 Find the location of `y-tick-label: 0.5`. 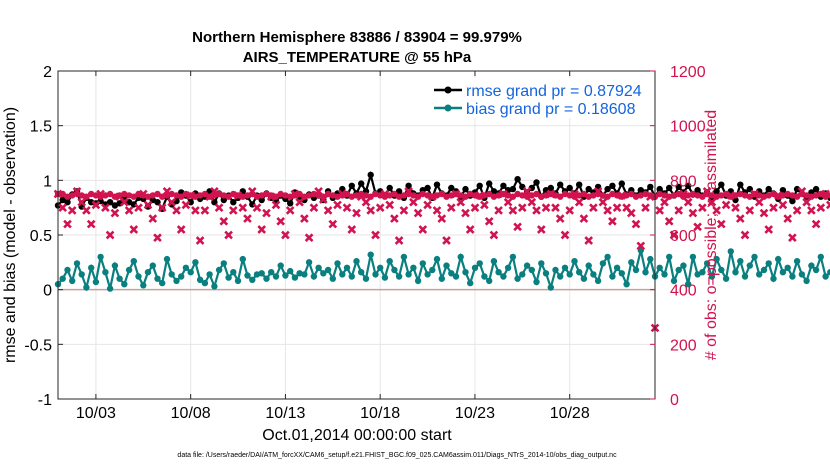

y-tick-label: 0.5 is located at coordinates (41, 236).